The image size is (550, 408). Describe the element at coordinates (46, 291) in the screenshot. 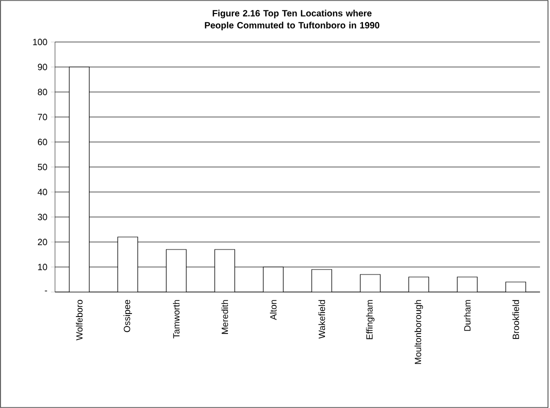

I see `y-tick-label: -` at that location.